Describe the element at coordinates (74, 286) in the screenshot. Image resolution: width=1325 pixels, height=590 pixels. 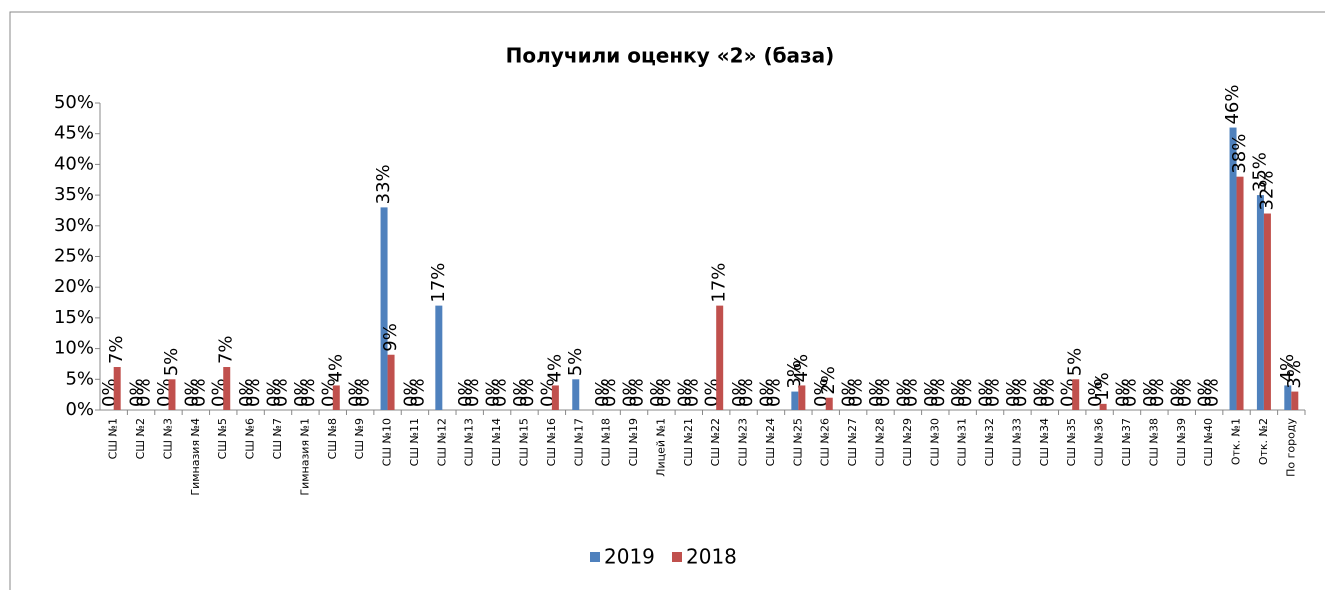
I see `y-tick-label: 20%` at that location.